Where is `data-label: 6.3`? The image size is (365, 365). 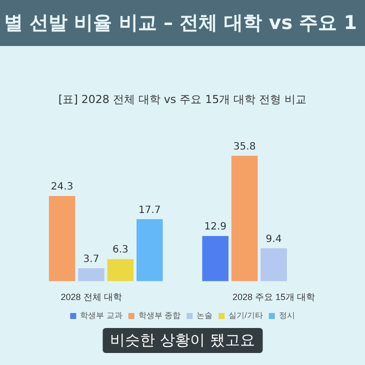
data-label: 6.3 is located at coordinates (120, 250).